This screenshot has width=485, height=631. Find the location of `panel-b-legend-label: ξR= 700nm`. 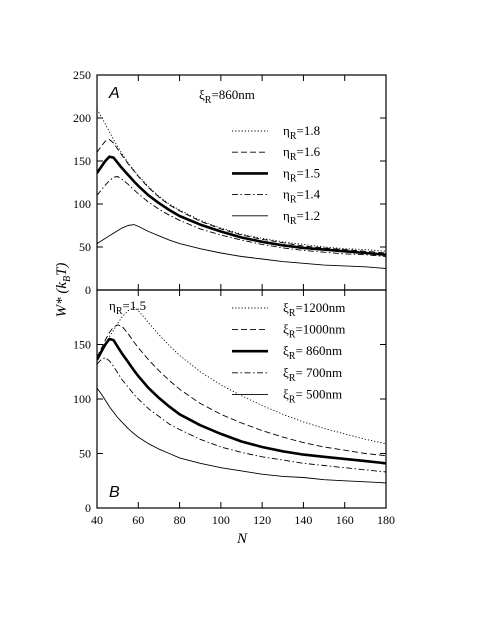

panel-b-legend-label: ξR= 700nm is located at coordinates (312, 374).